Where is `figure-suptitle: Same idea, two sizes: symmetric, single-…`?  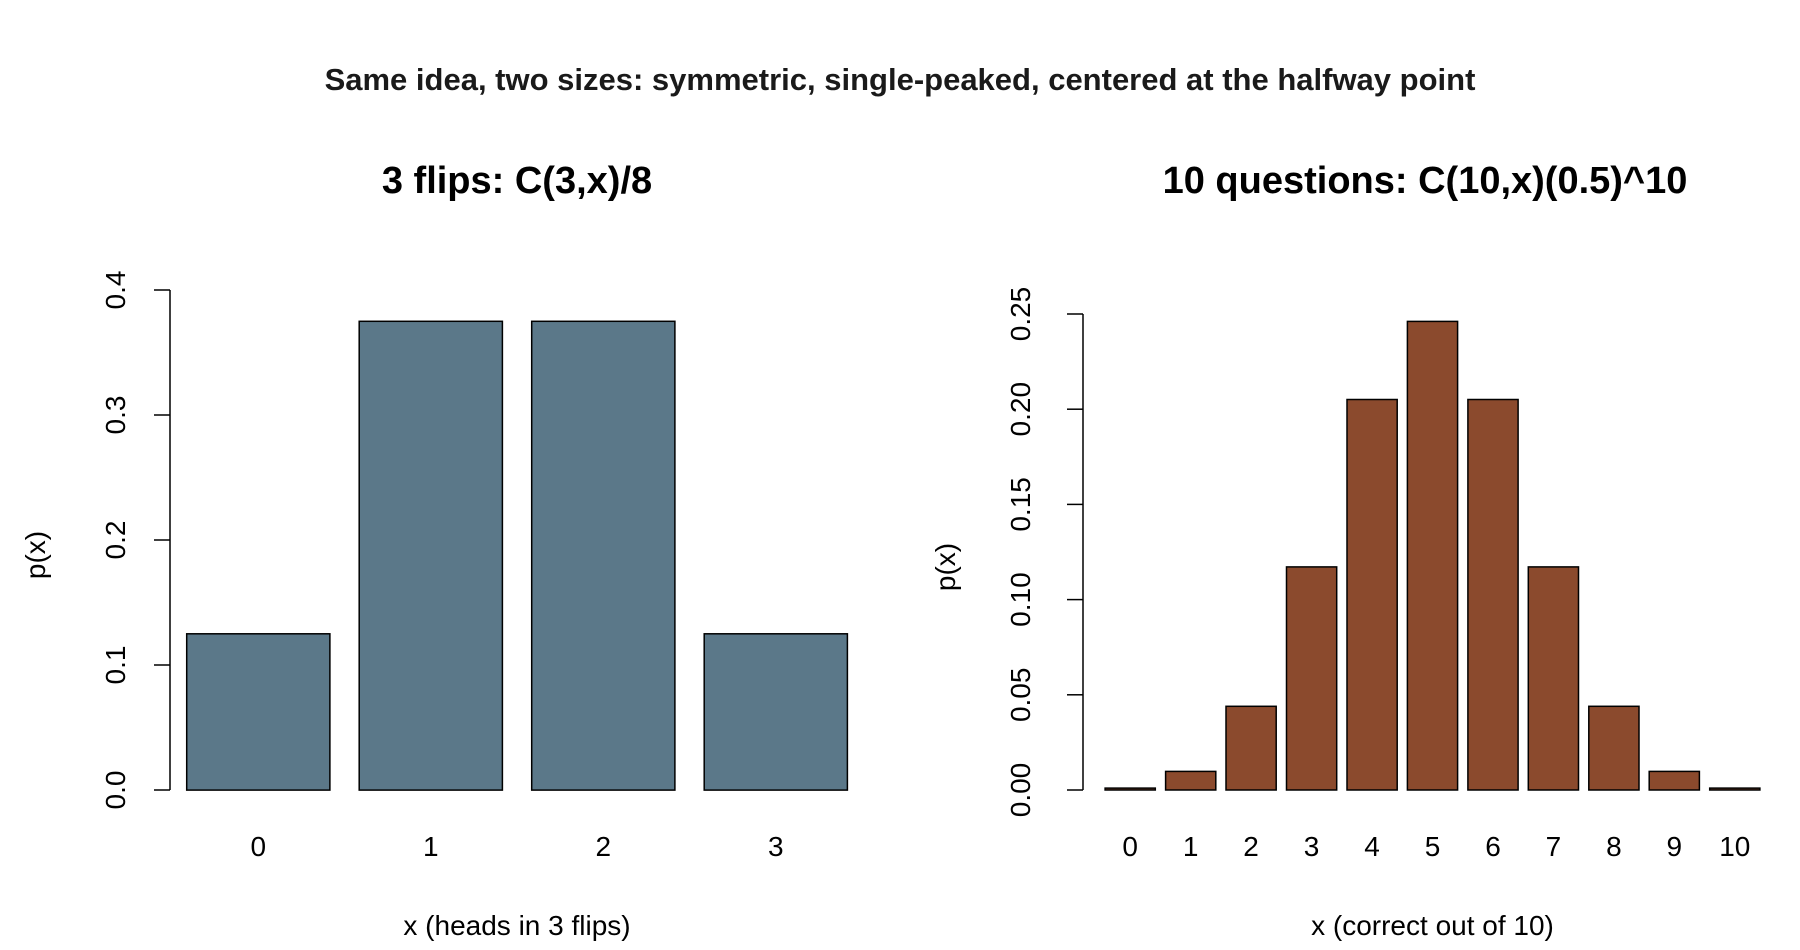
figure-suptitle: Same idea, two sizes: symmetric, single-… is located at coordinates (900, 79).